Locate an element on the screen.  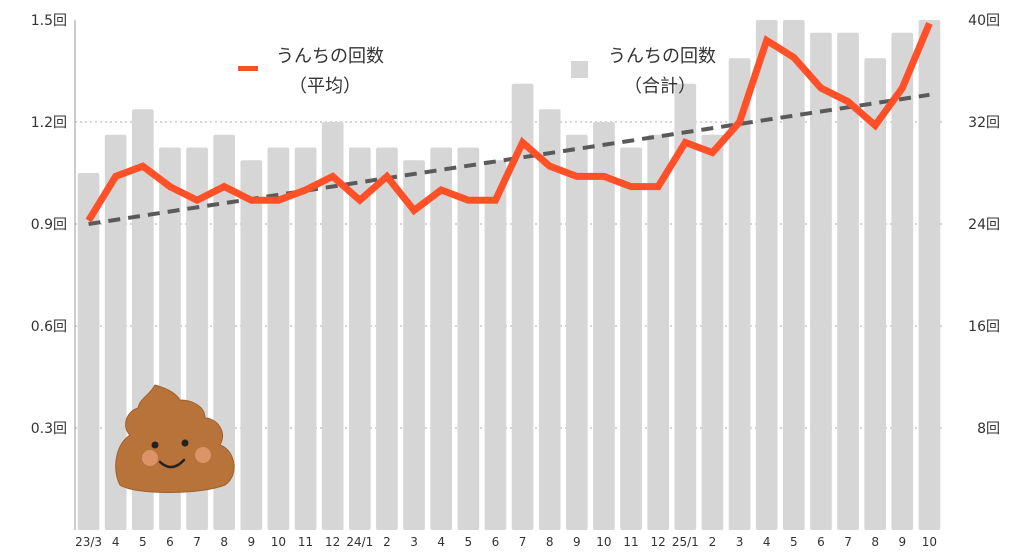
right-tick-label: 40回 is located at coordinates (984, 21).